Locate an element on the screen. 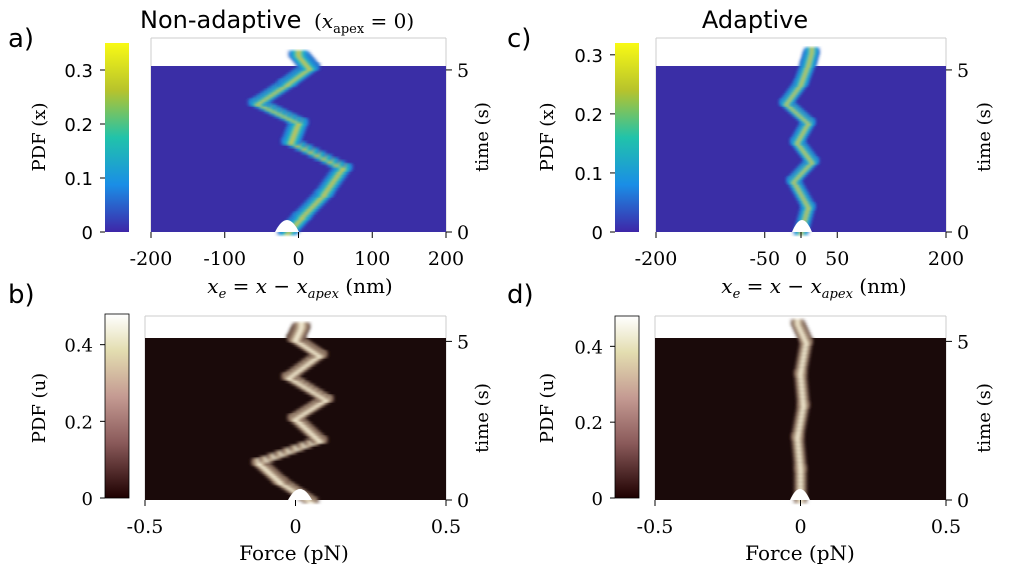  panel-a-colorbar is located at coordinates (117, 137).